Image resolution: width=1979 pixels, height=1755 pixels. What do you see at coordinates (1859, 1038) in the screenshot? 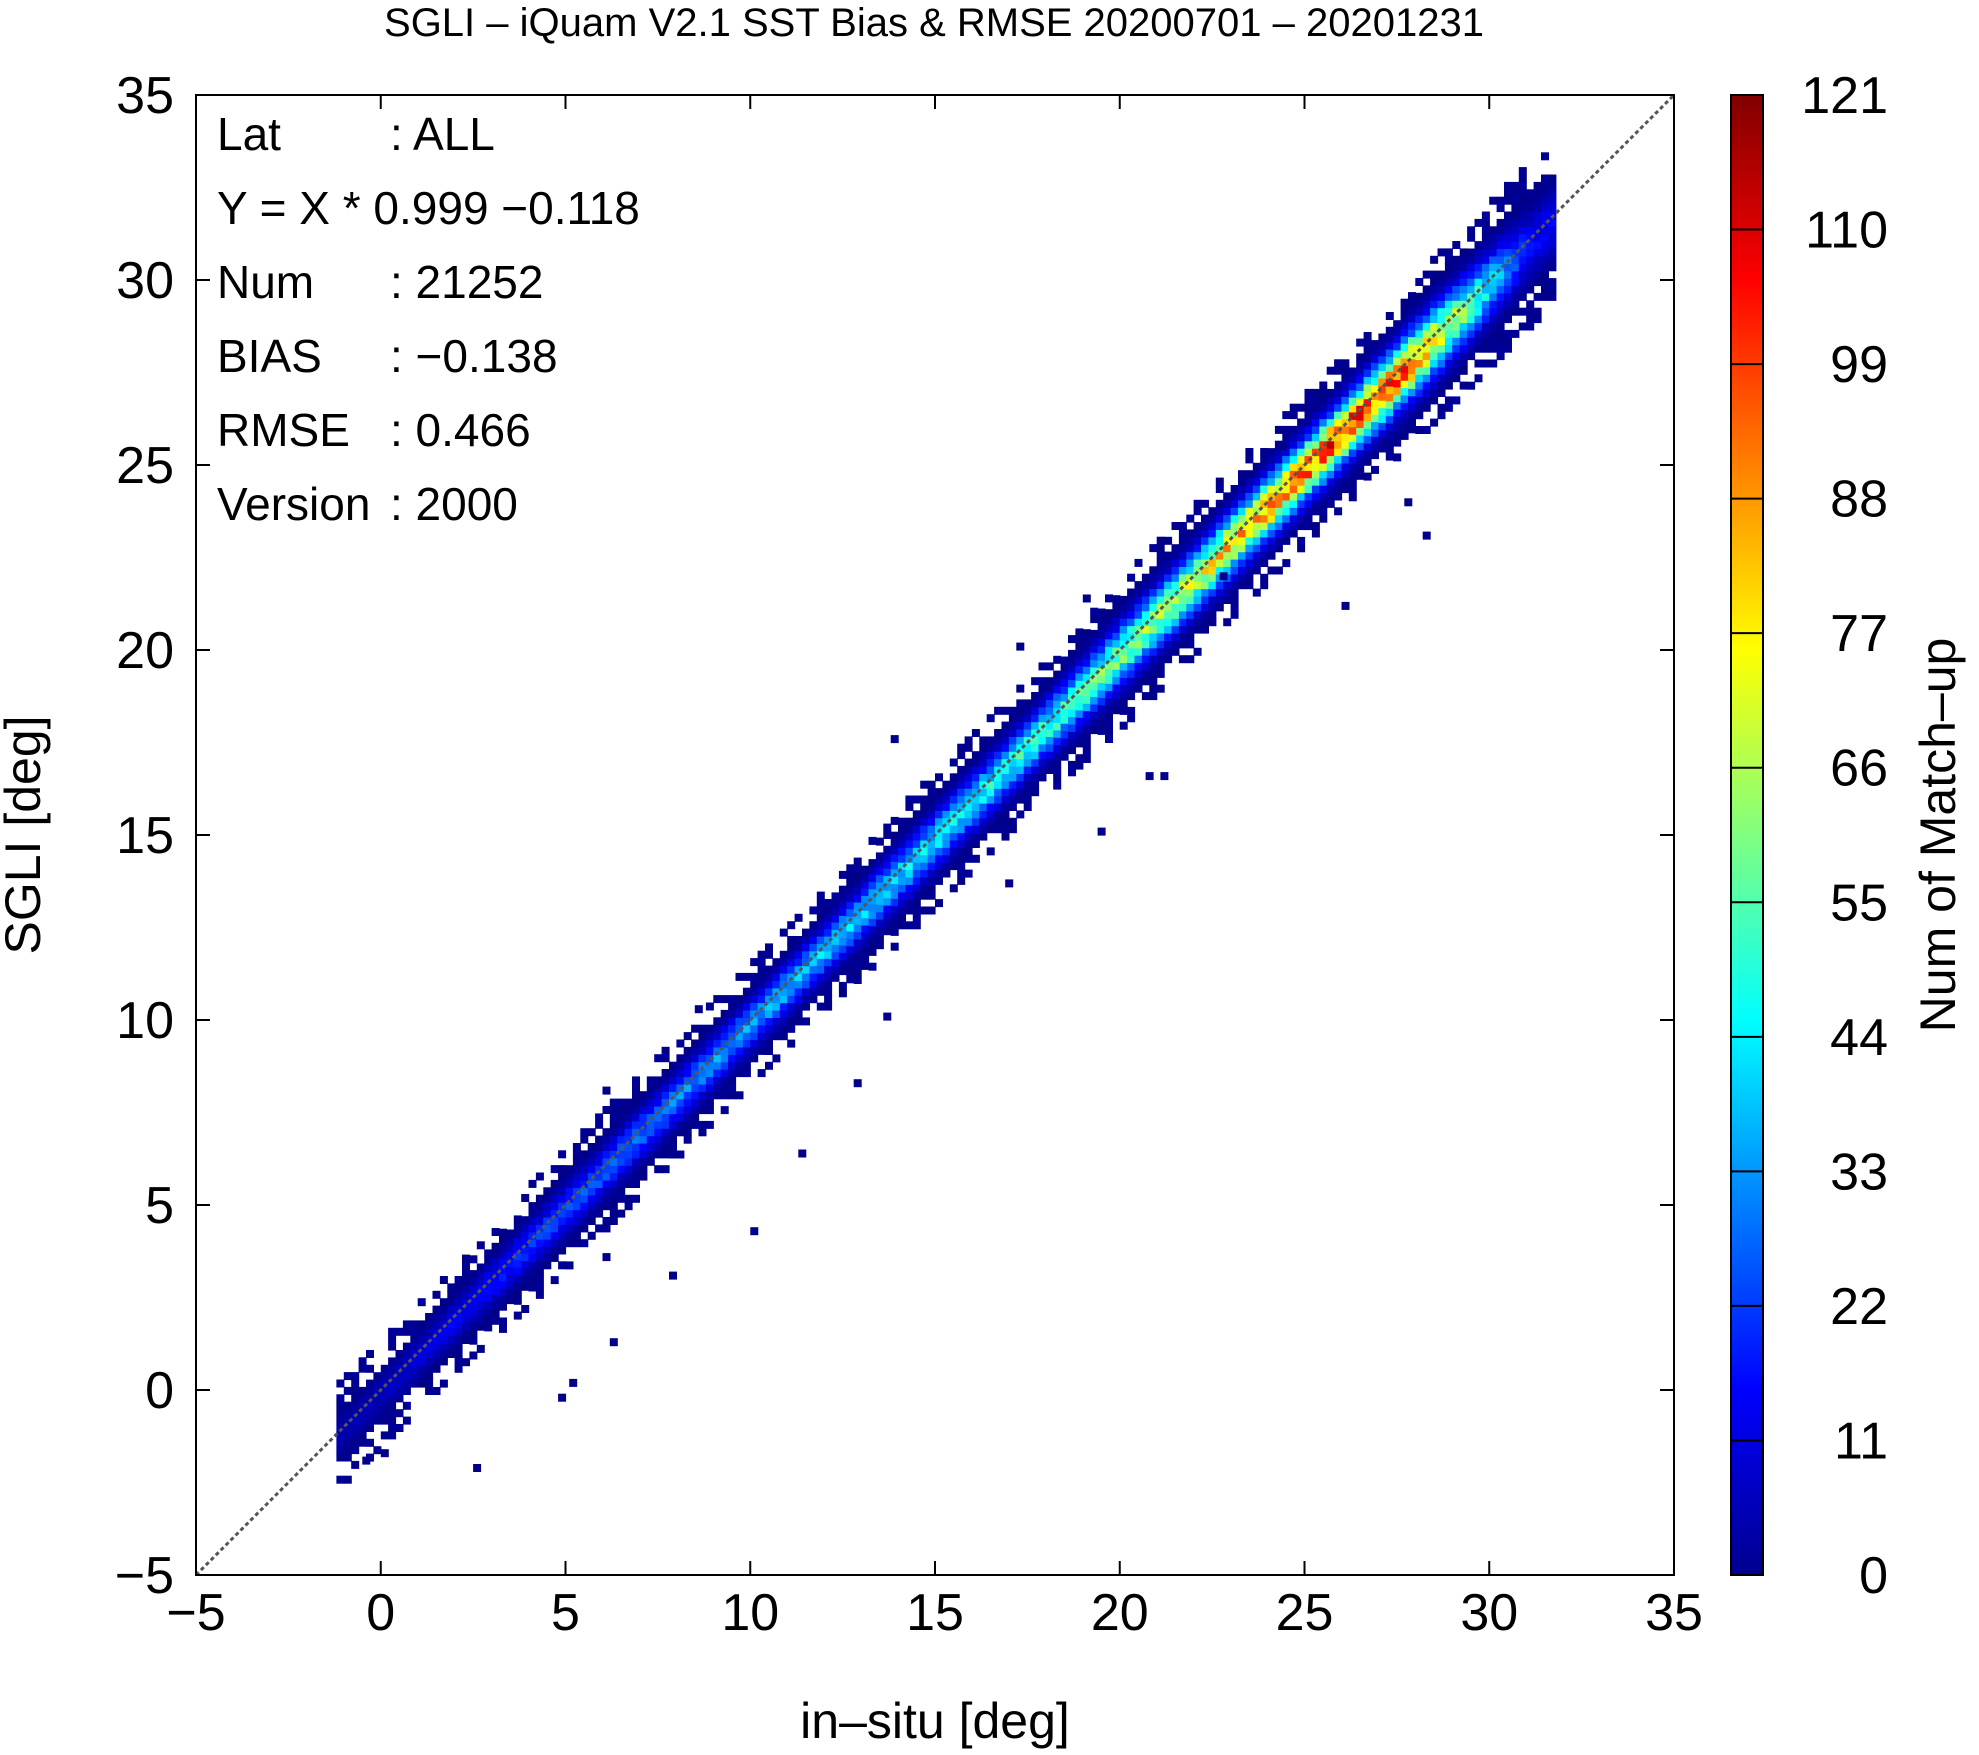
I see `colorbar-tick-label: 44` at bounding box center [1859, 1038].